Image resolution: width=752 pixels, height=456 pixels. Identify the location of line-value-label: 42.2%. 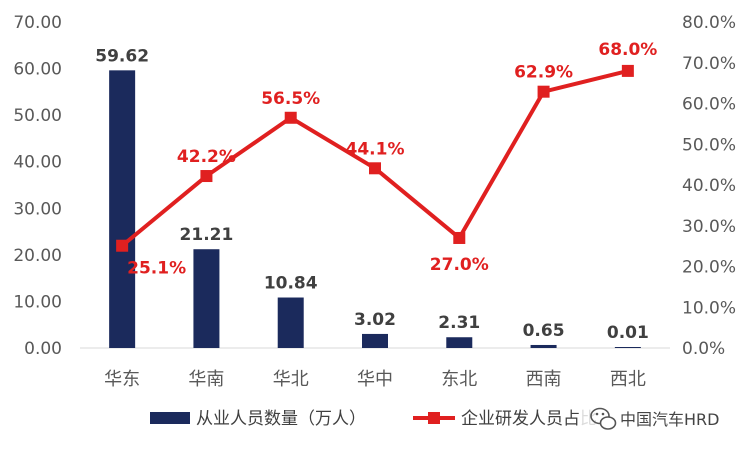
(206, 157).